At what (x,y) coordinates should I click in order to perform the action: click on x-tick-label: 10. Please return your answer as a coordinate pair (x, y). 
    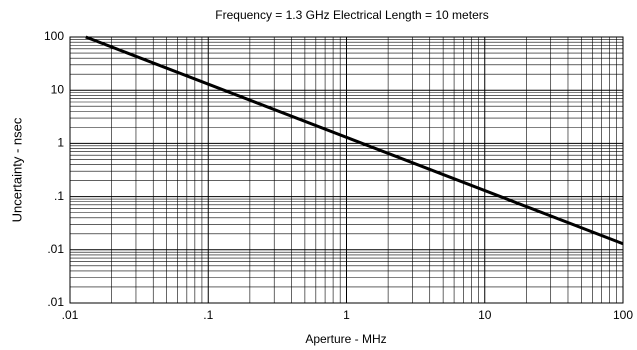
    Looking at the image, I should click on (485, 315).